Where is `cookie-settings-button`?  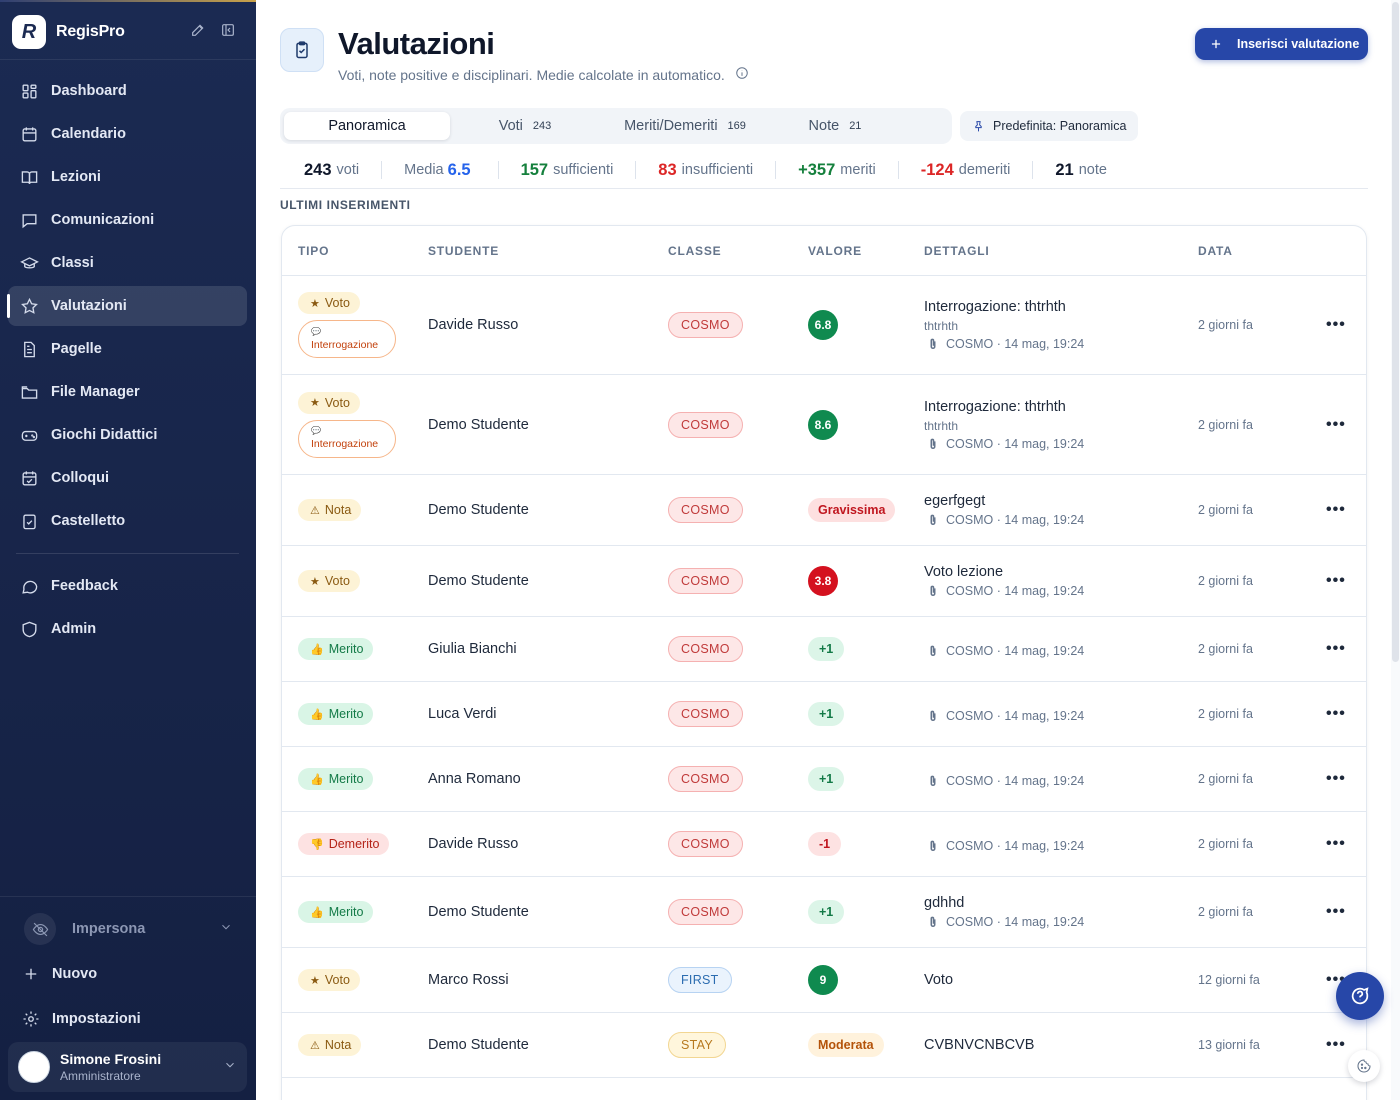 cookie-settings-button is located at coordinates (1364, 1066).